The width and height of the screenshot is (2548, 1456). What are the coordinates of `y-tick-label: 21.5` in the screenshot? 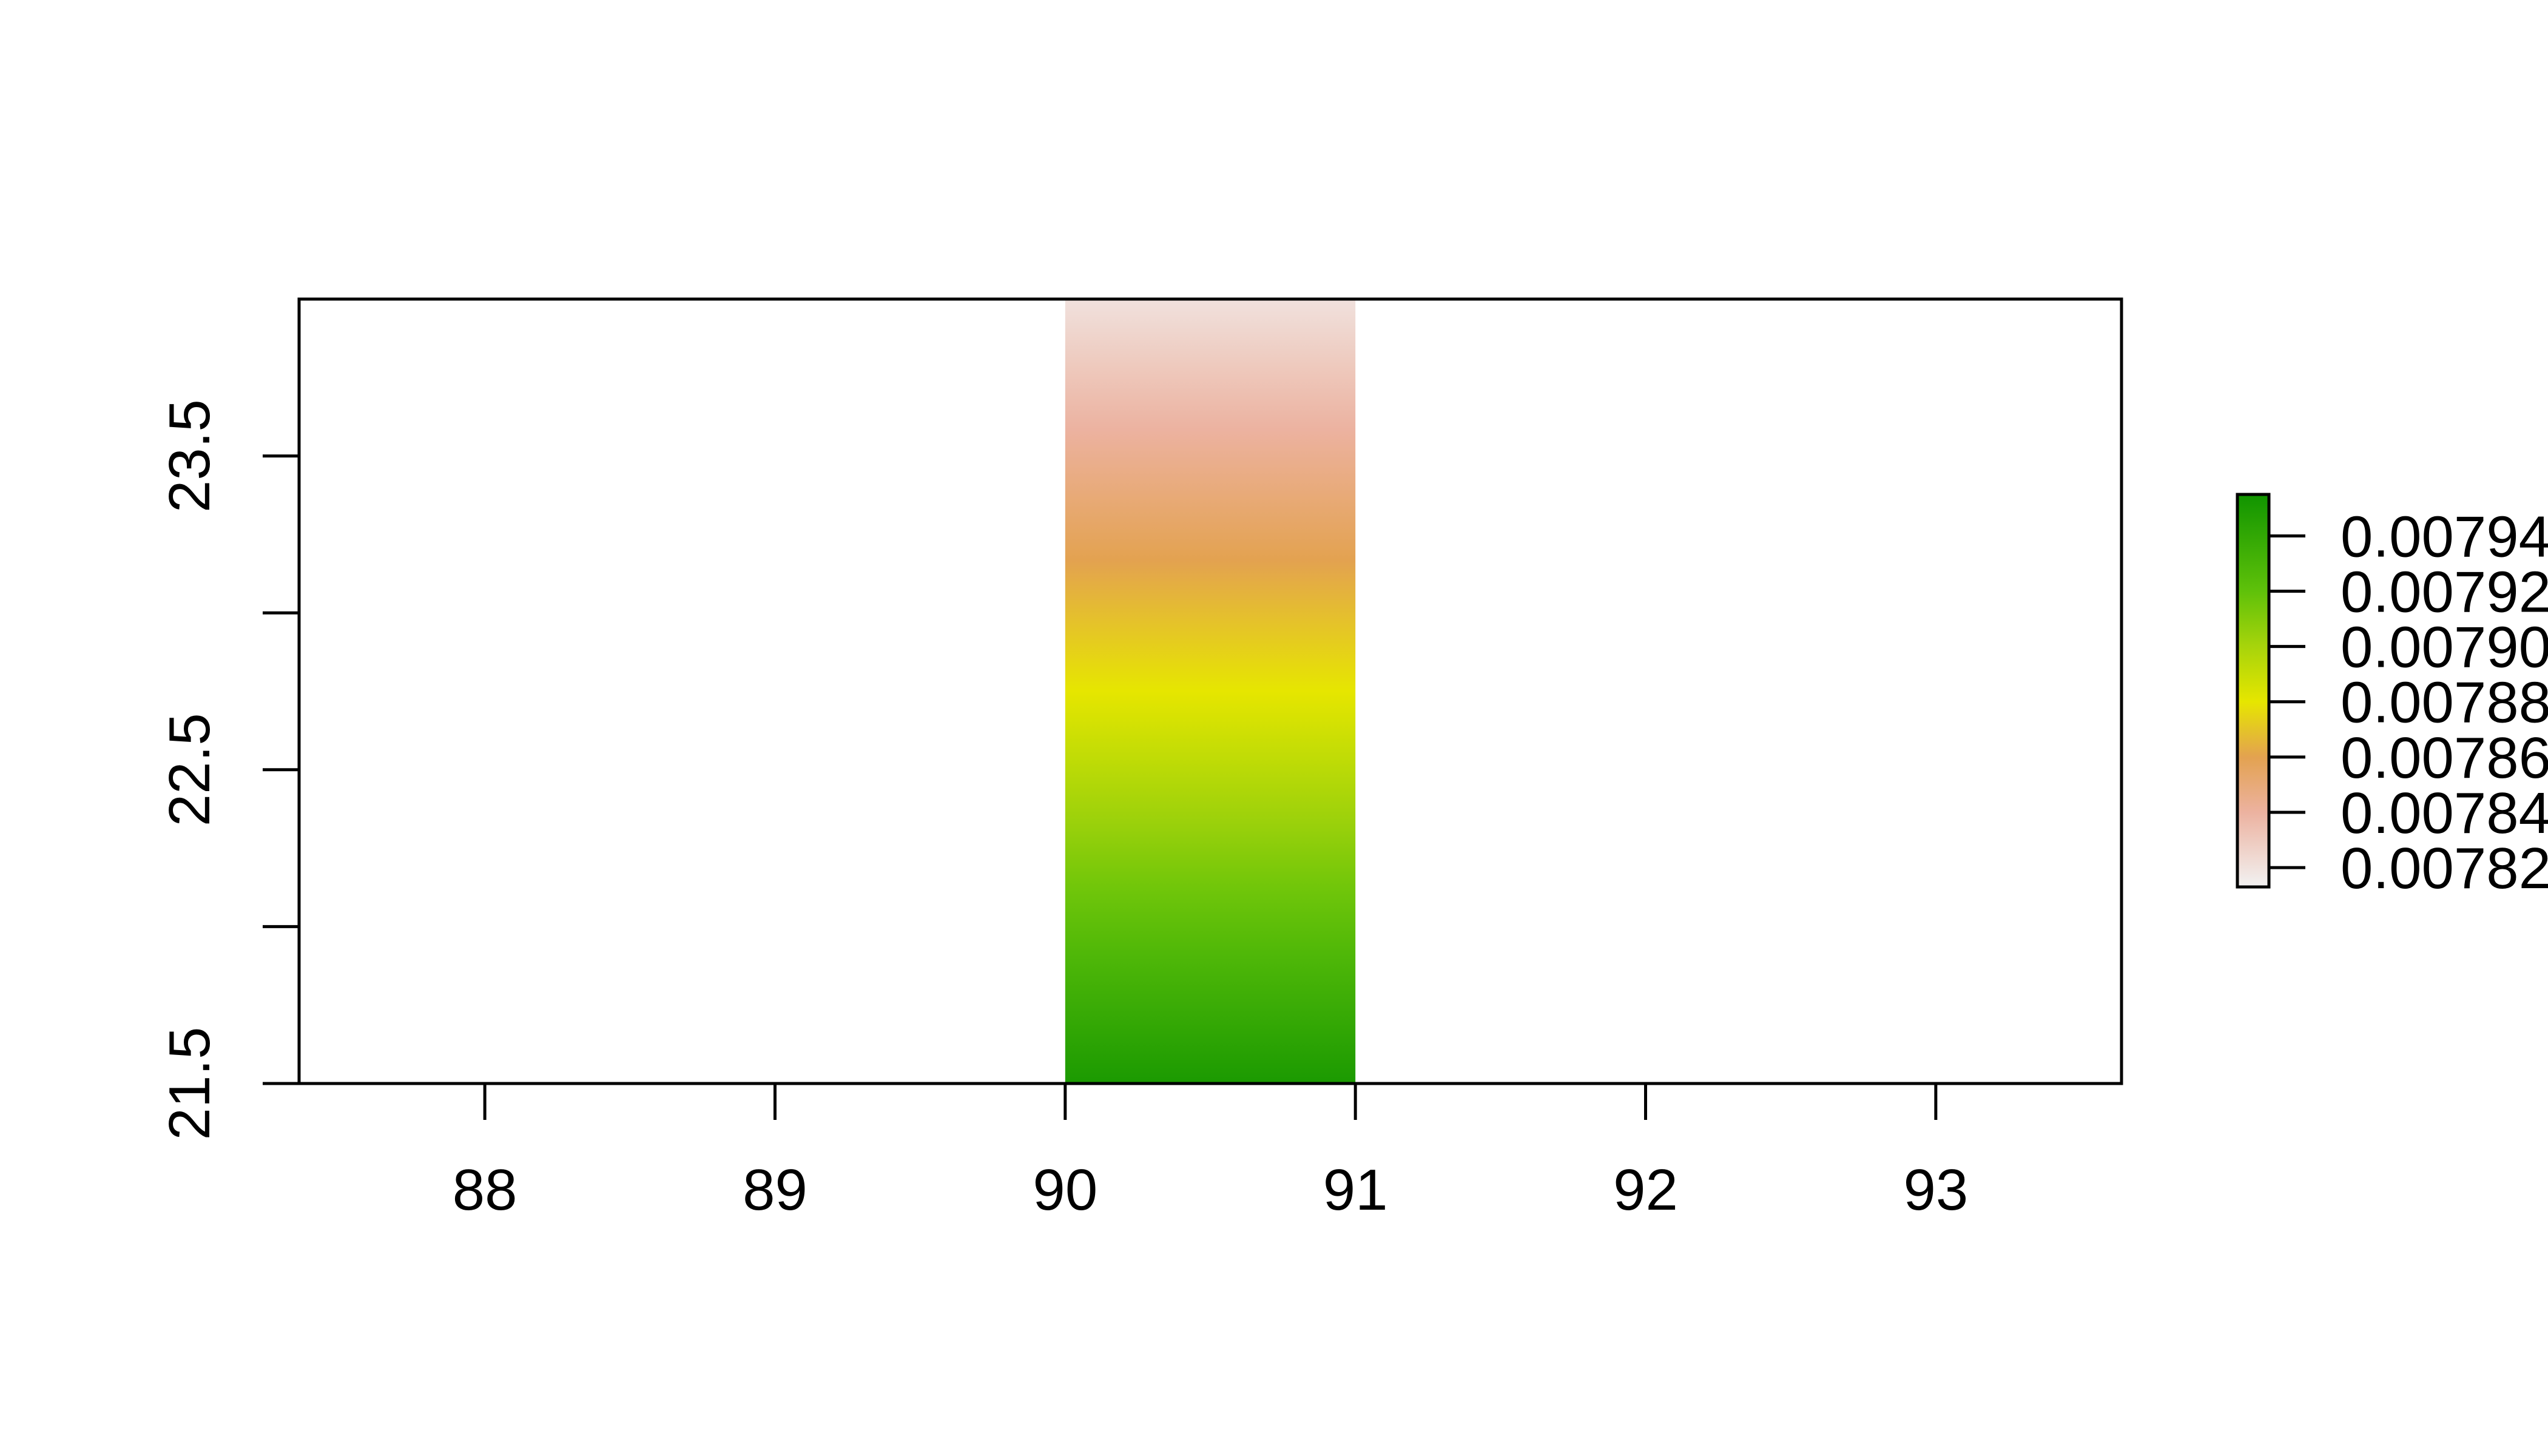 It's located at (189, 1084).